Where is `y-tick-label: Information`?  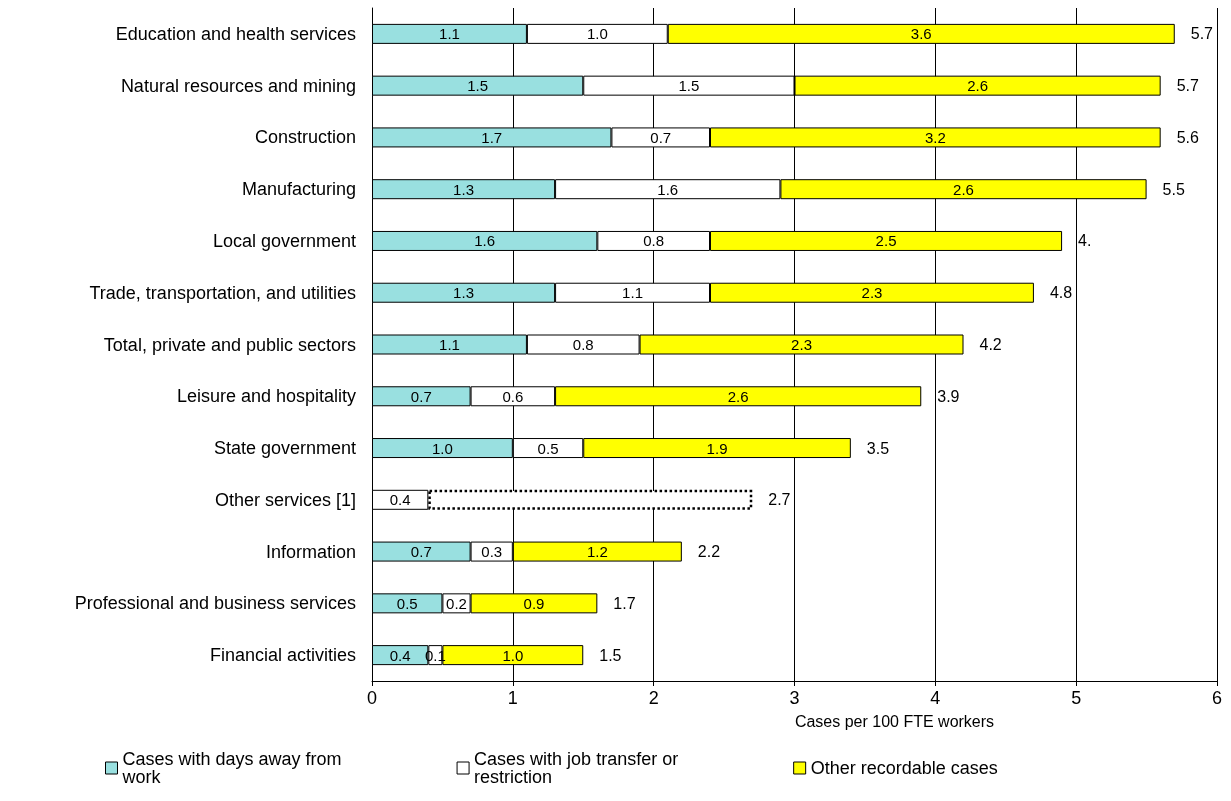 y-tick-label: Information is located at coordinates (310, 551).